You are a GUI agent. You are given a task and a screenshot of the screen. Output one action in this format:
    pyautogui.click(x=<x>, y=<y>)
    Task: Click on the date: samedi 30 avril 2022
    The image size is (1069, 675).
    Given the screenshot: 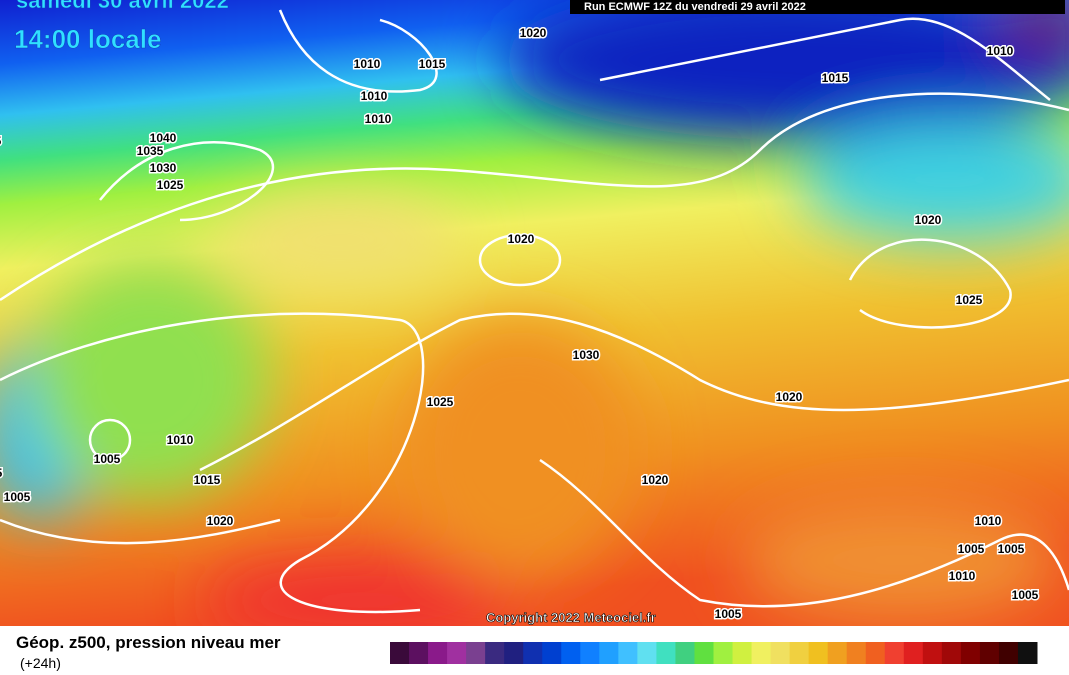 What is the action you would take?
    pyautogui.click(x=122, y=6)
    